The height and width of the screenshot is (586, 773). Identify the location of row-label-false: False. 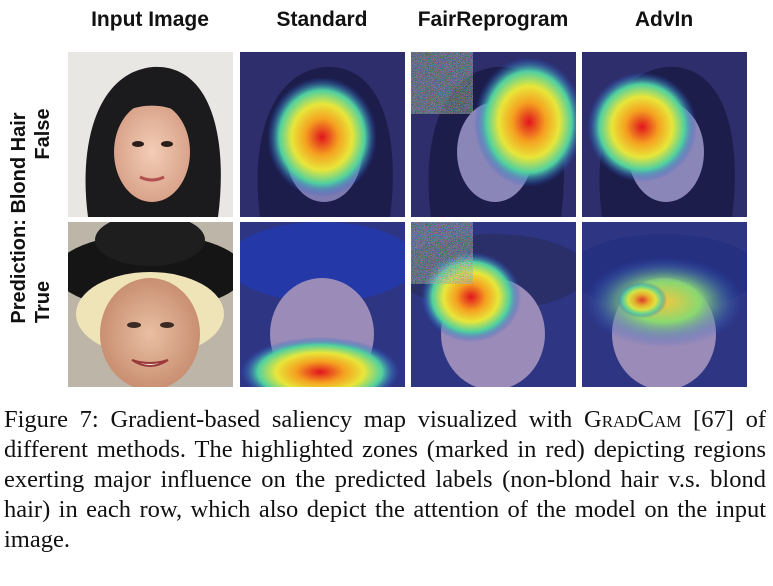
(43, 134).